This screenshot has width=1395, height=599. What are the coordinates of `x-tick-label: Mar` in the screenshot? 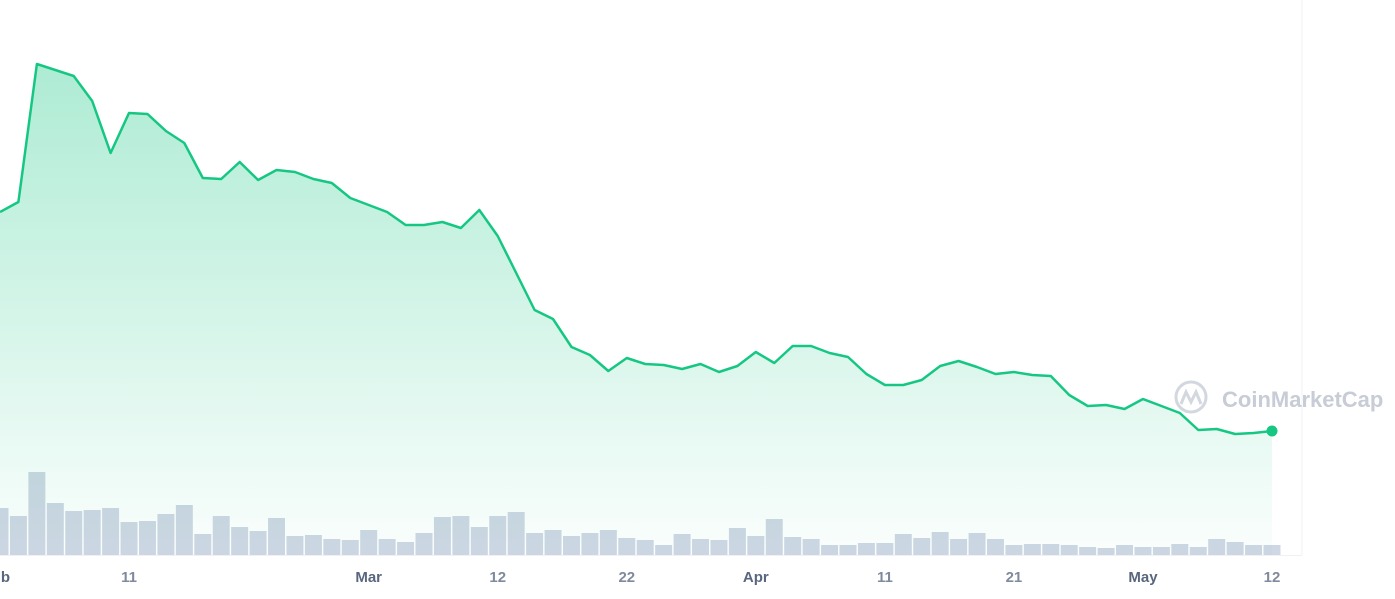 It's located at (368, 577).